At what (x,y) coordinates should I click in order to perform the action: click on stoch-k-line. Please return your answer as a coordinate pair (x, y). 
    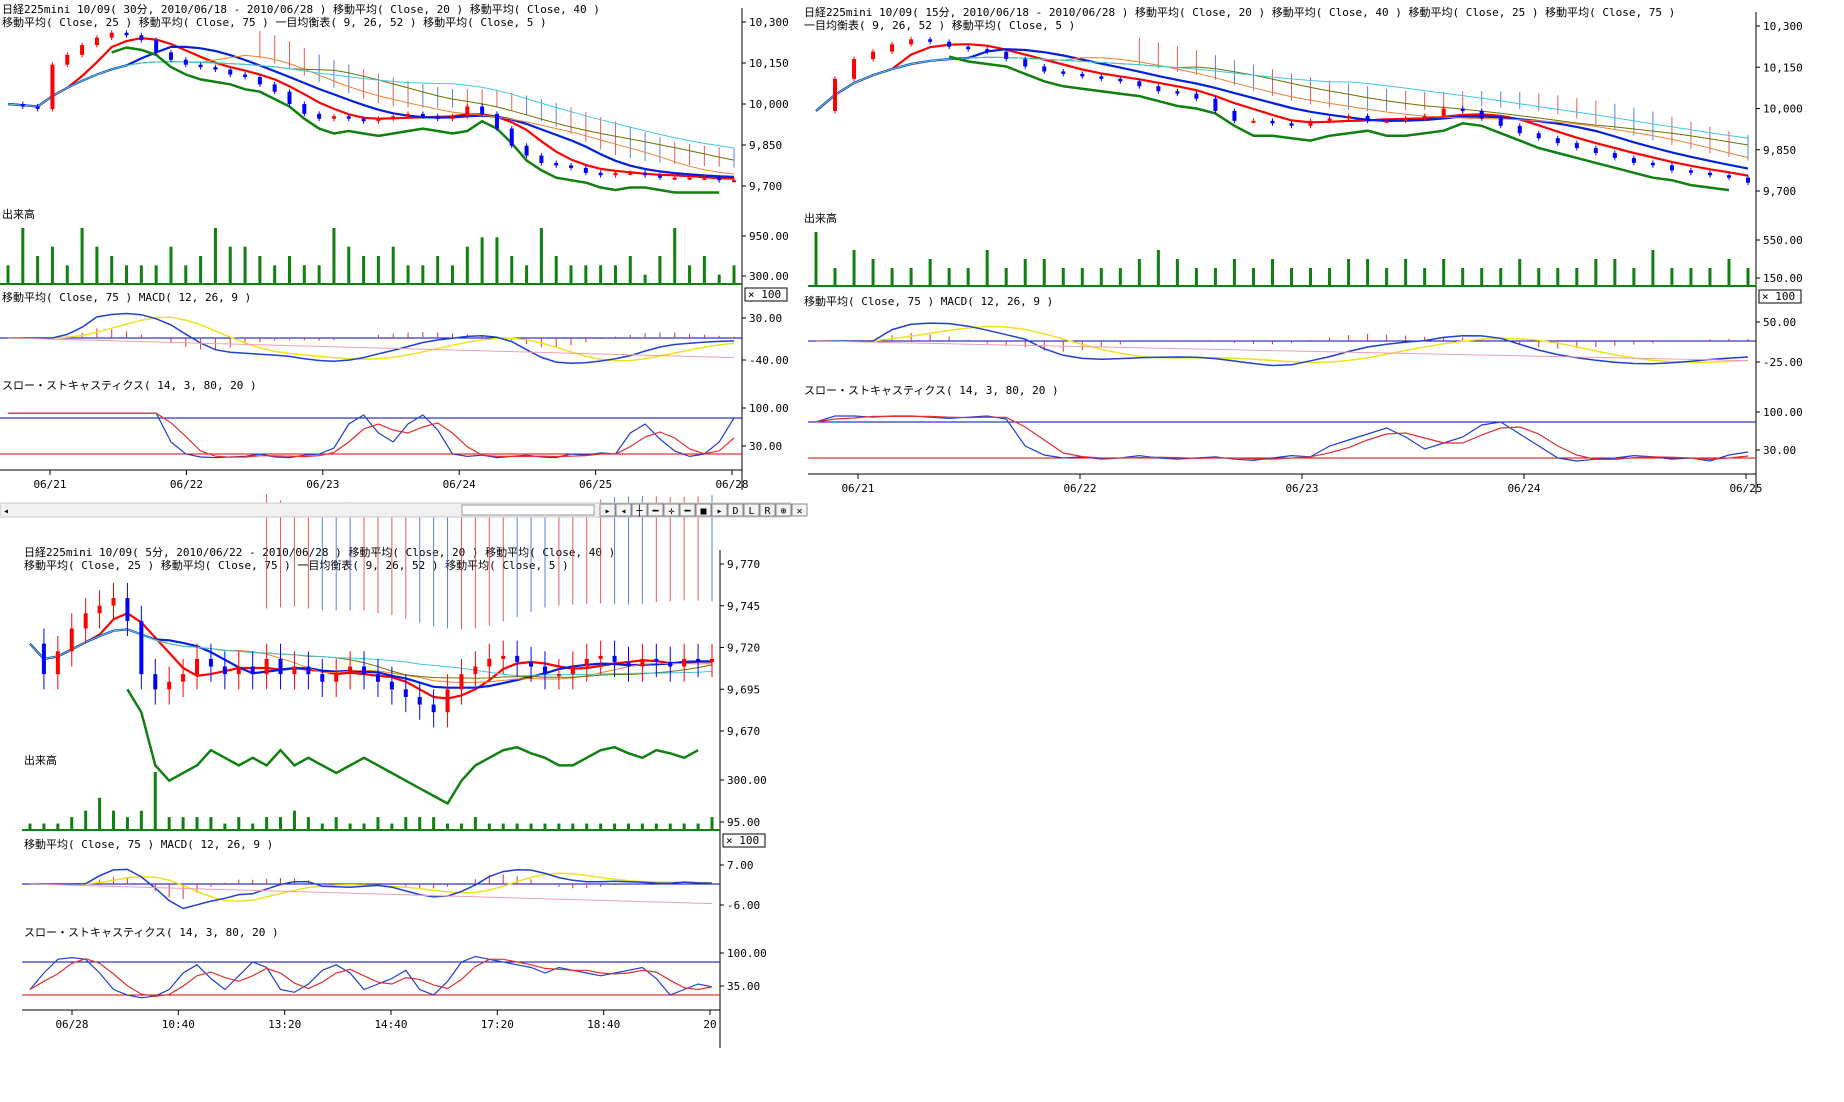
    Looking at the image, I should click on (371, 977).